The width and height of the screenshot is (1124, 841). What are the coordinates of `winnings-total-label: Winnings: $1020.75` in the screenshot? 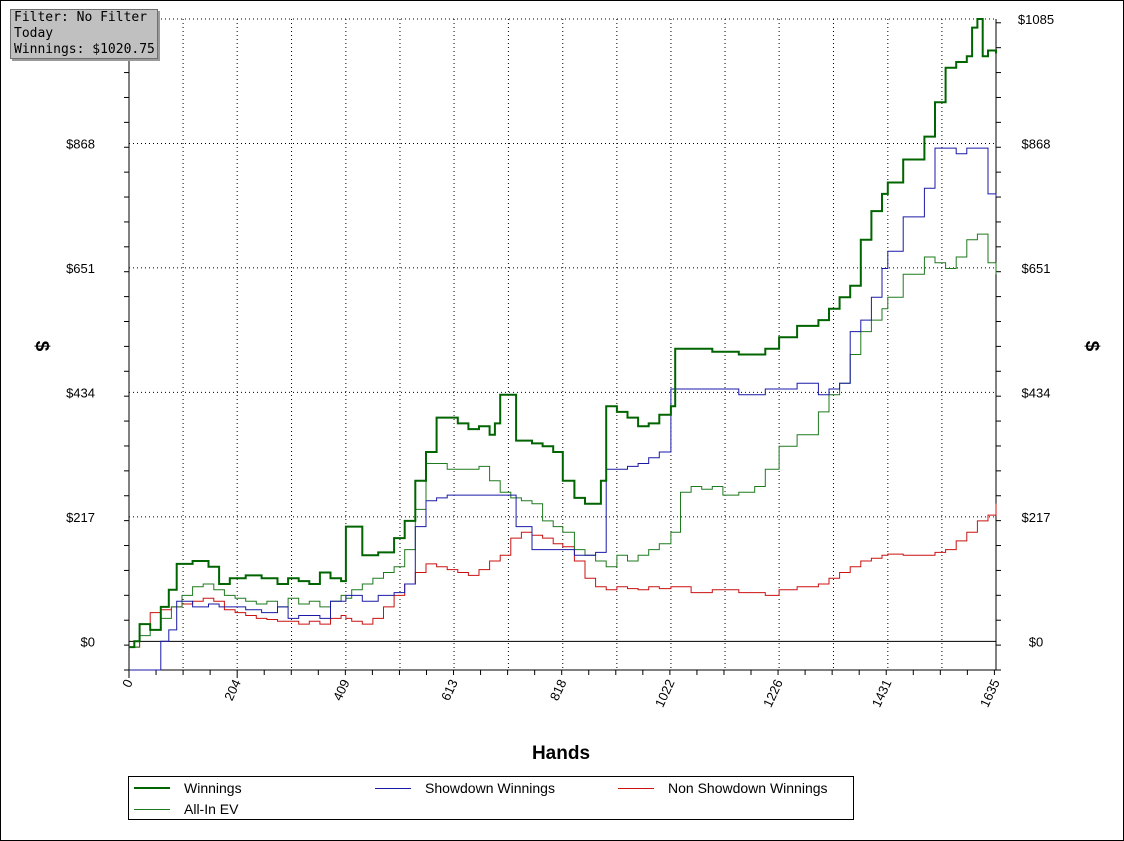 It's located at (85, 50).